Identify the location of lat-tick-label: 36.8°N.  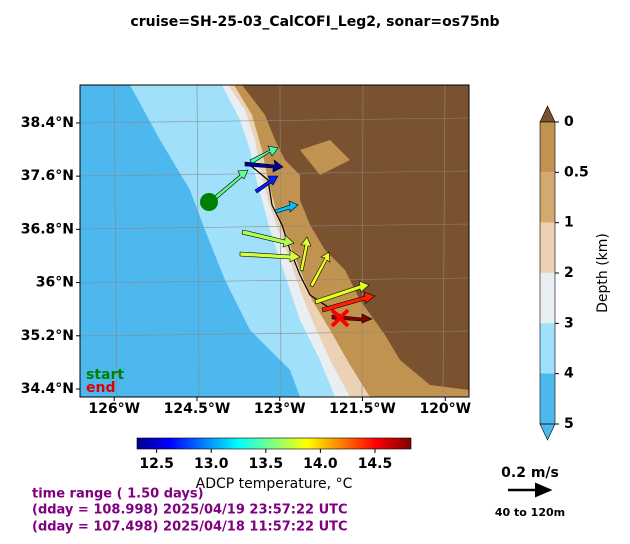
(47, 229).